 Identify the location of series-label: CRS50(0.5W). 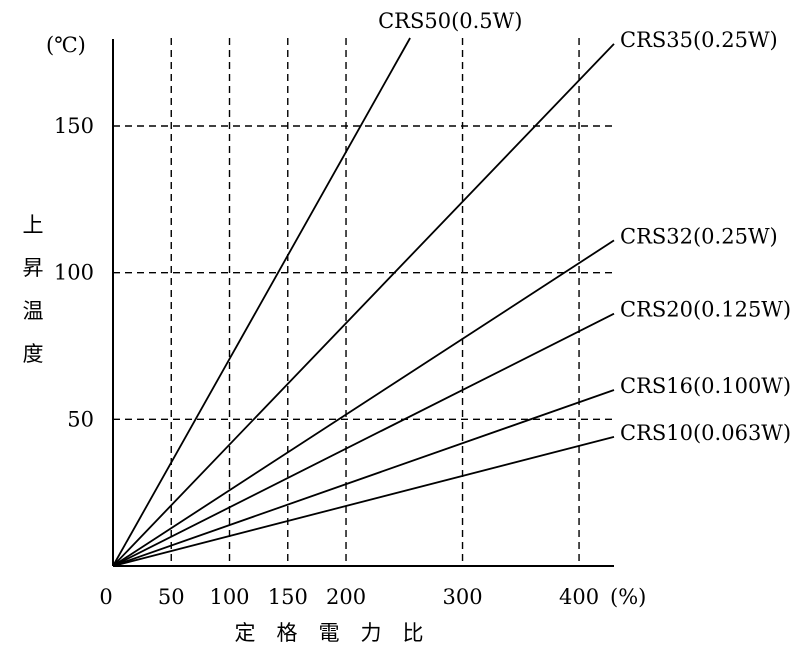
(450, 21).